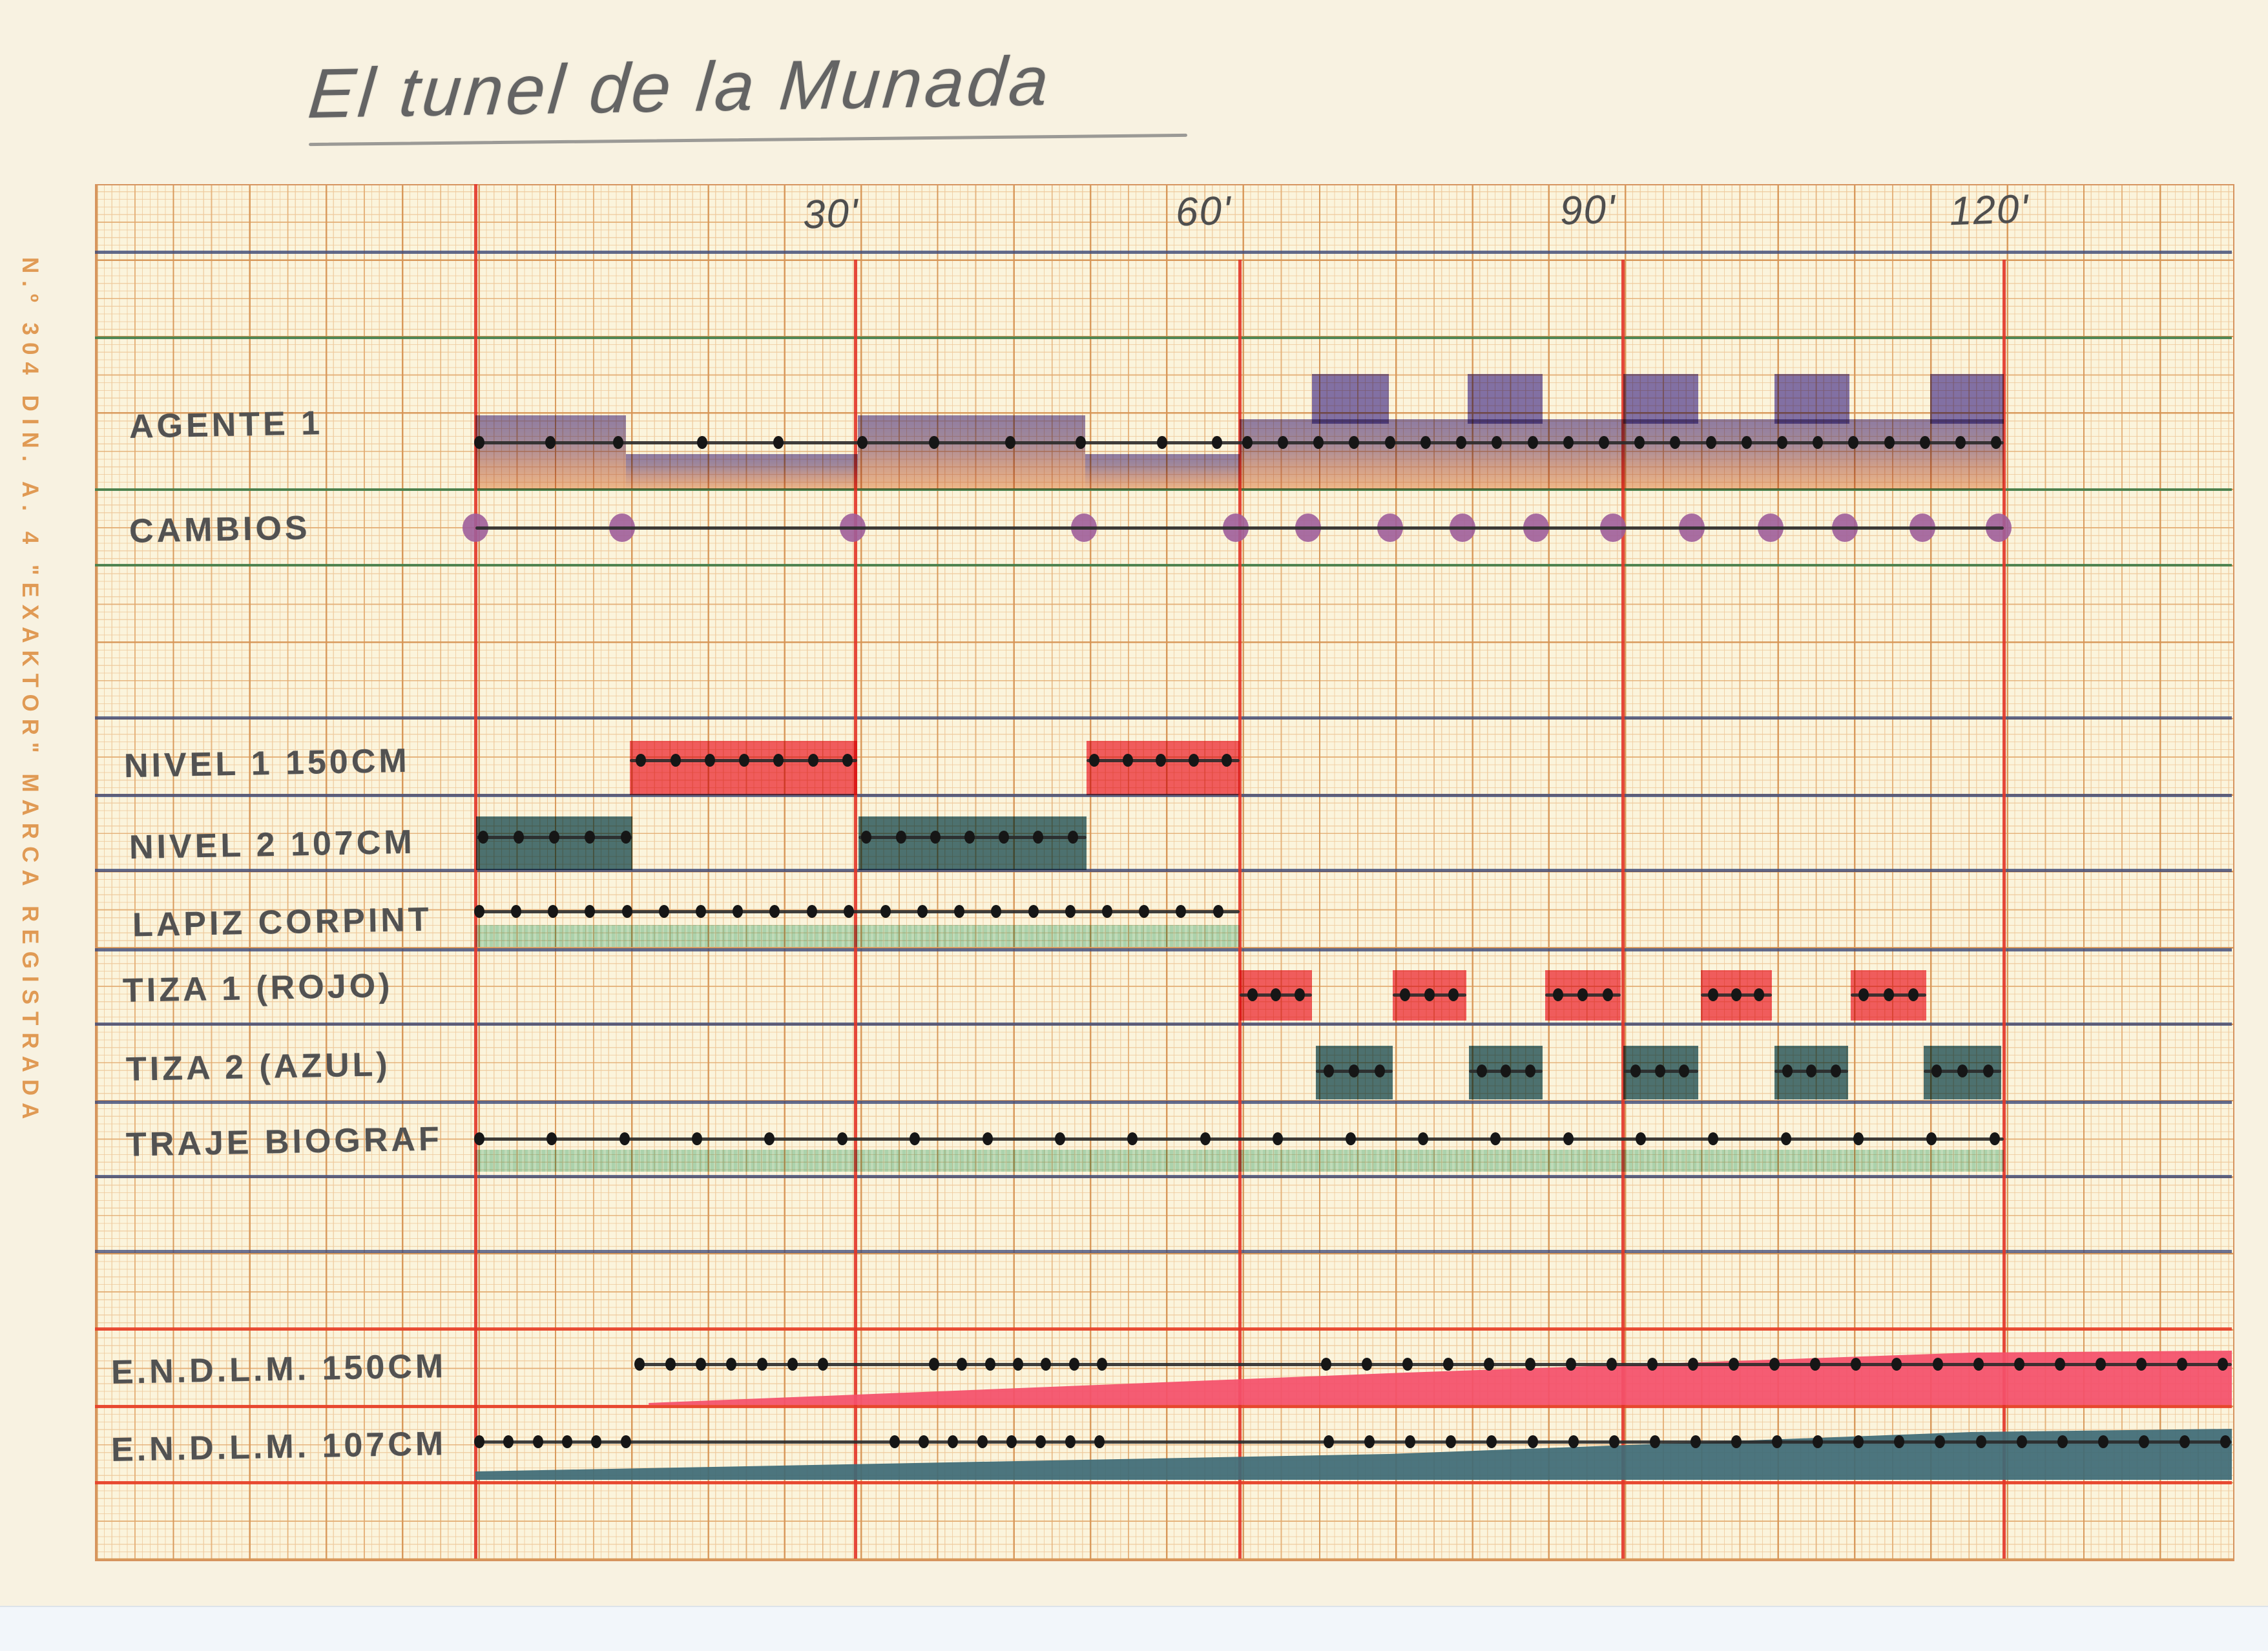  Describe the element at coordinates (857, 936) in the screenshot. I see `marker-underbar-lapiz-corpint` at that location.